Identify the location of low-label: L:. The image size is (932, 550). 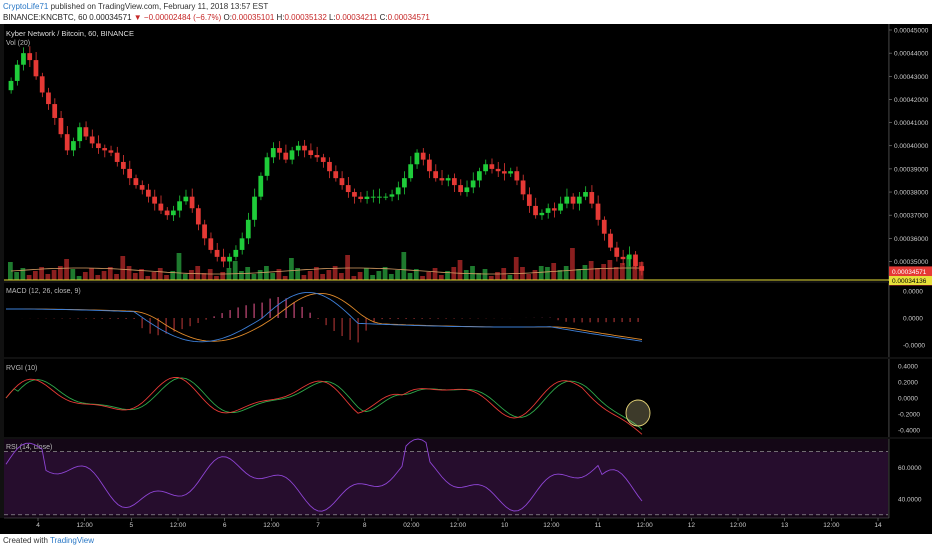
(332, 17).